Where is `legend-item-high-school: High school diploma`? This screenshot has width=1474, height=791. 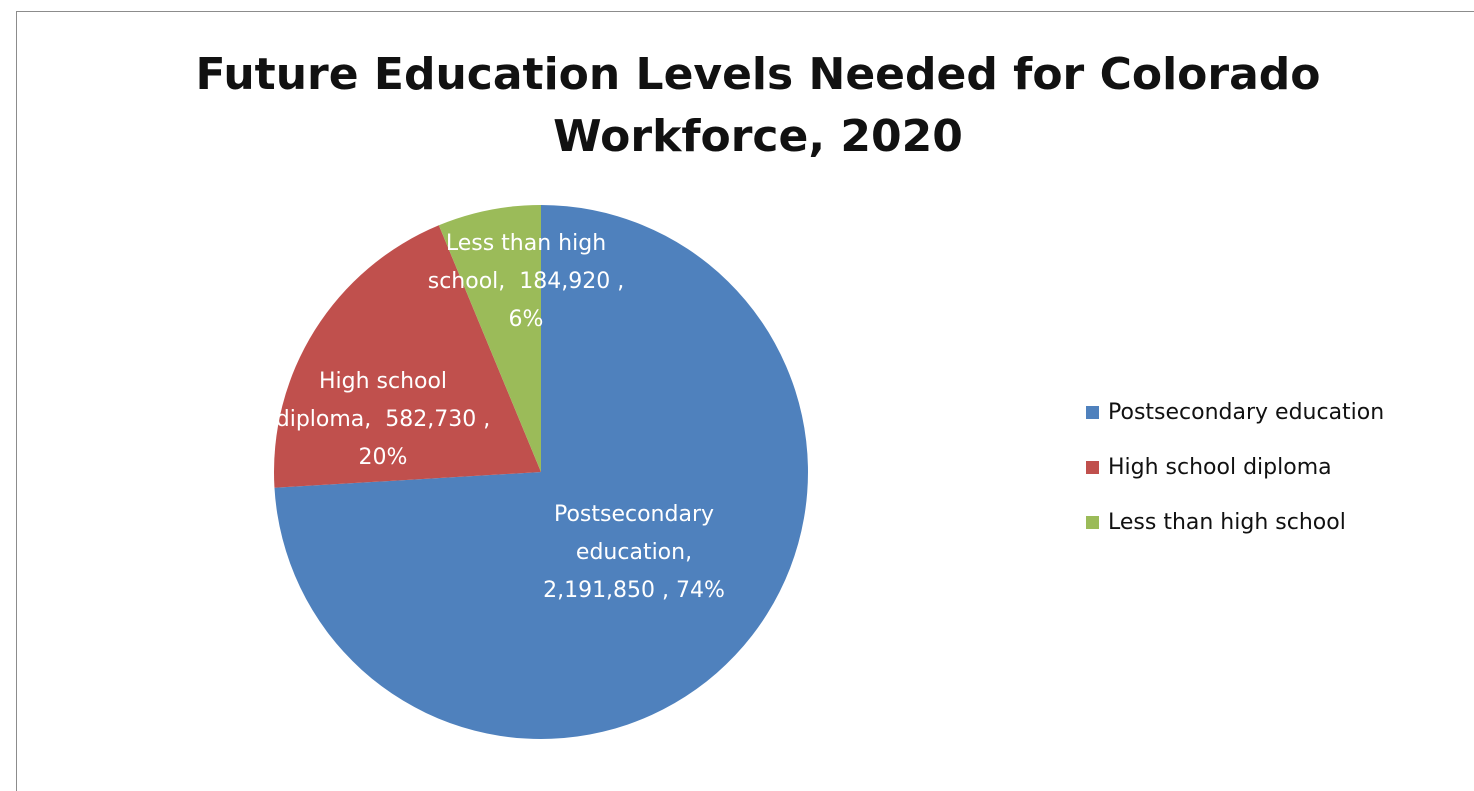
legend-item-high-school: High school diploma is located at coordinates (1235, 467).